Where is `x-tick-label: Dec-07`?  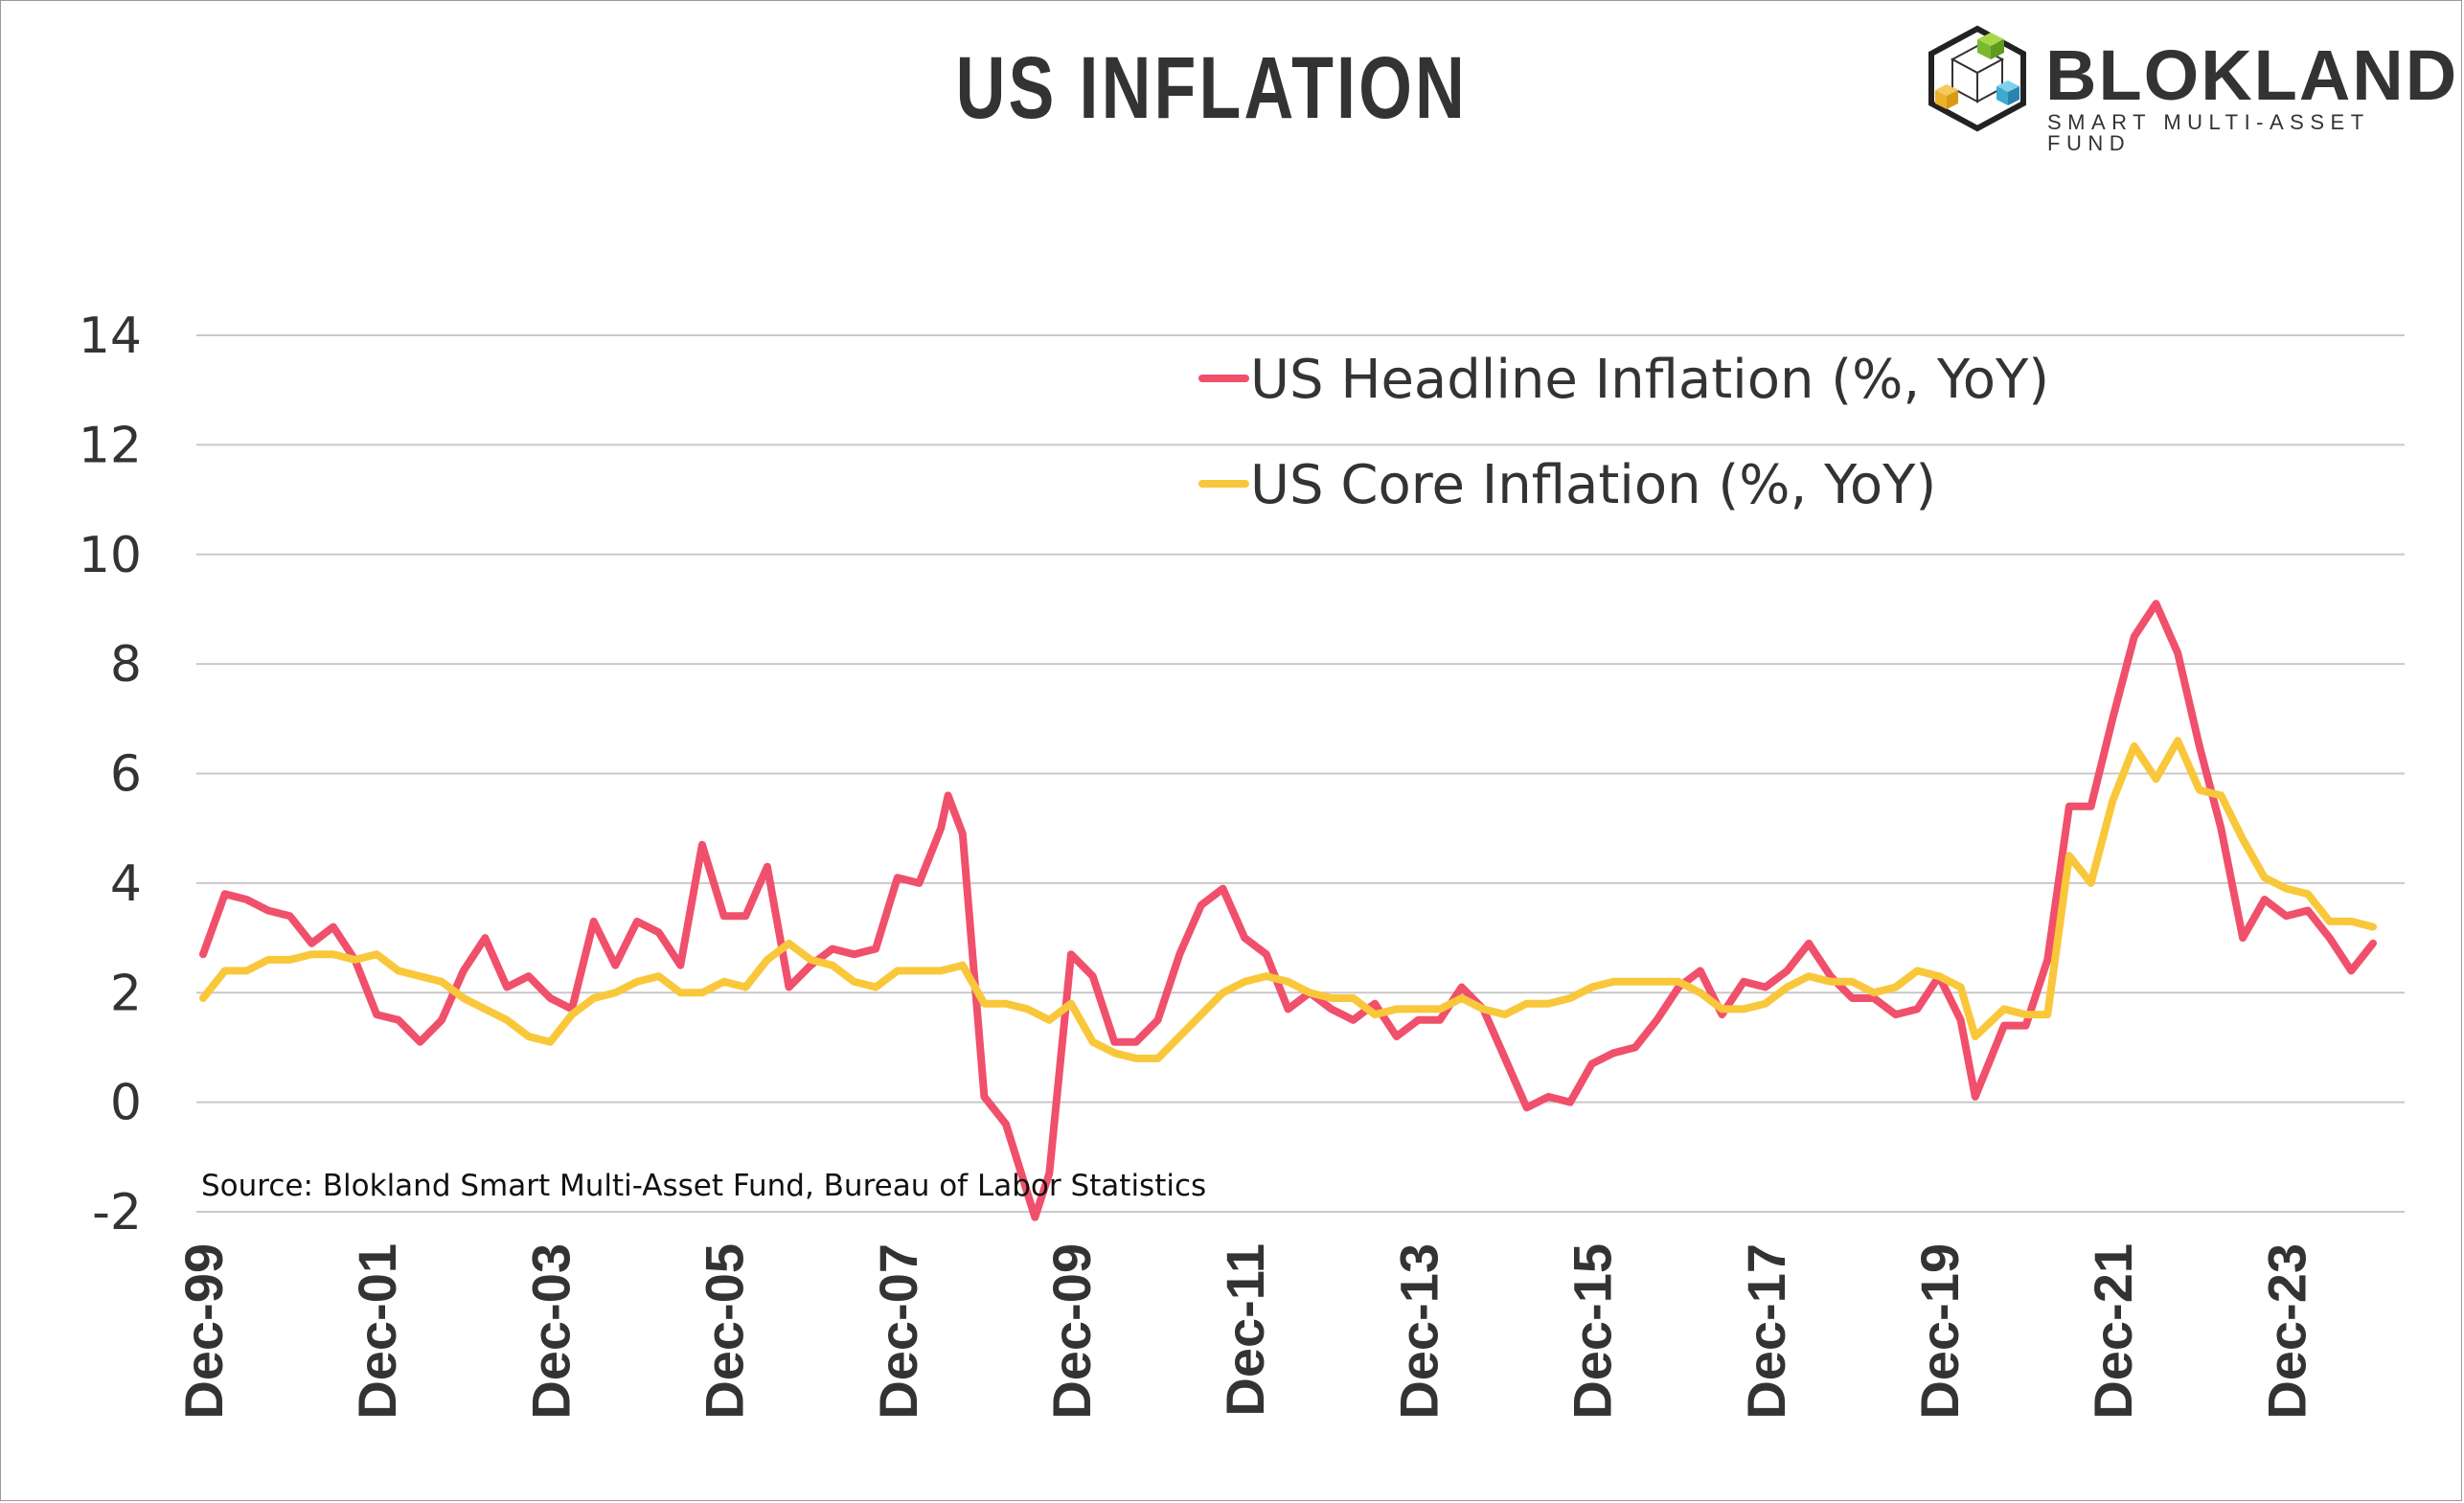
x-tick-label: Dec-07 is located at coordinates (898, 1332).